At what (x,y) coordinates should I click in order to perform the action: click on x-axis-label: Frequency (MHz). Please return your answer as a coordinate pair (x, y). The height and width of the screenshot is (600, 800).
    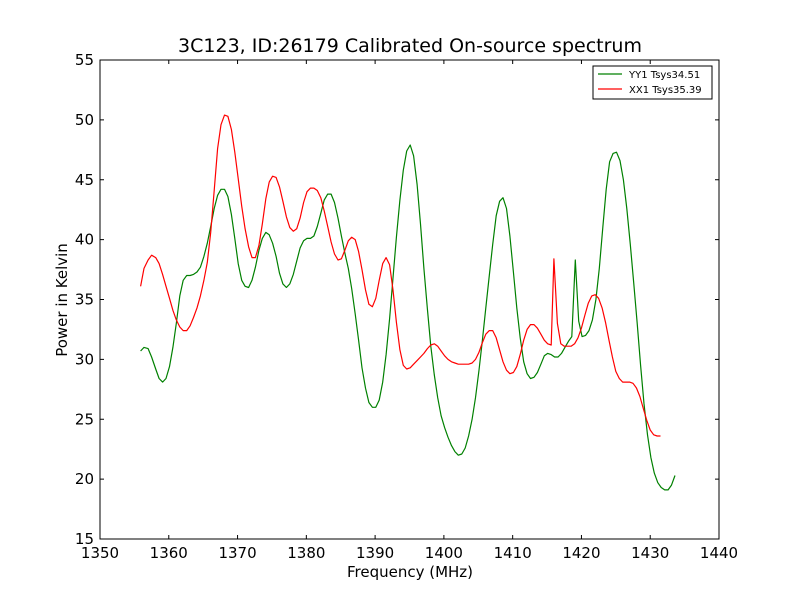
    Looking at the image, I should click on (410, 572).